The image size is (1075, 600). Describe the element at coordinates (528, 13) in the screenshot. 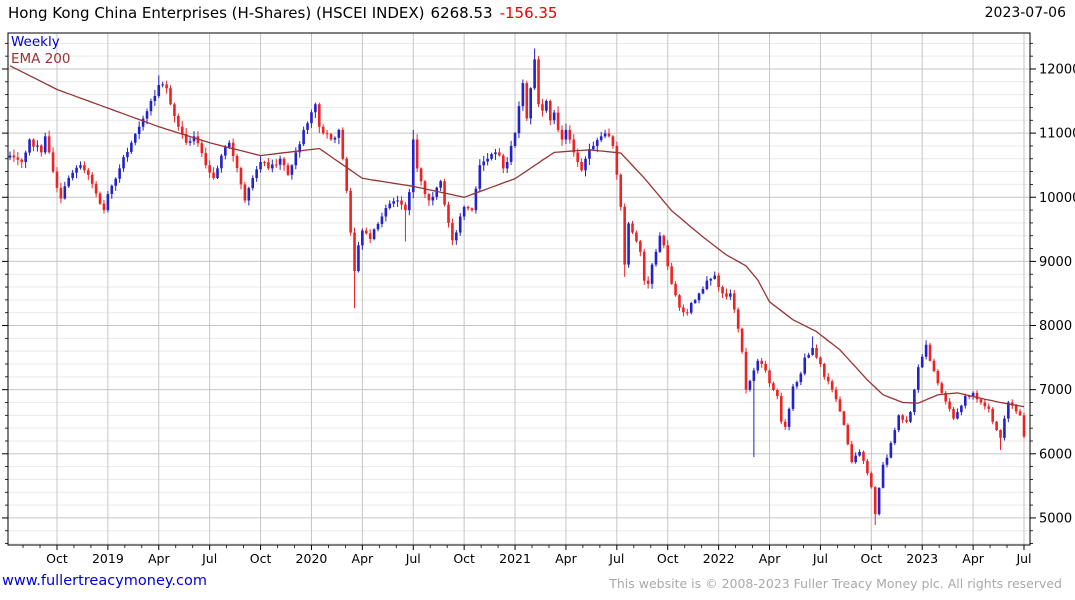

I see `price-change: -156.35` at that location.